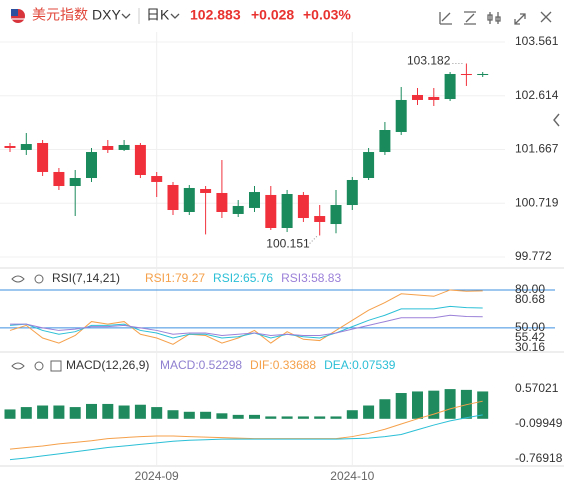 The image size is (564, 489). What do you see at coordinates (158, 15) in the screenshot?
I see `period: 日K` at bounding box center [158, 15].